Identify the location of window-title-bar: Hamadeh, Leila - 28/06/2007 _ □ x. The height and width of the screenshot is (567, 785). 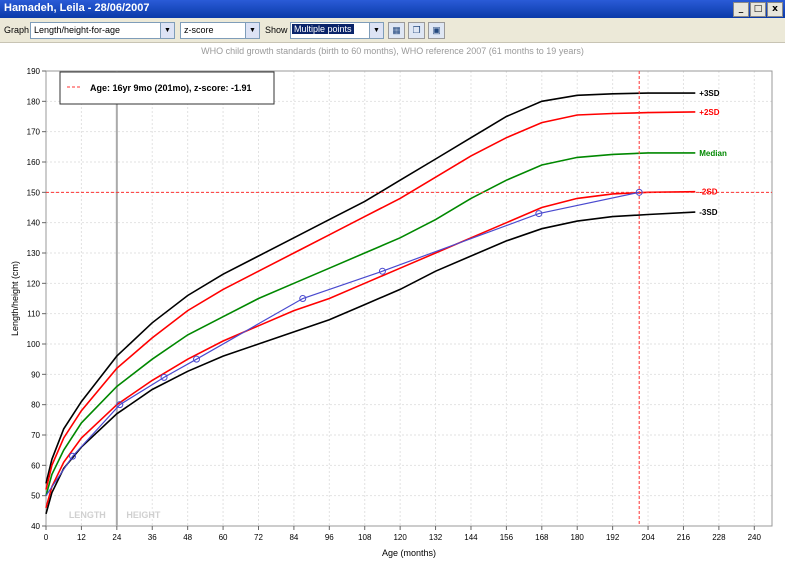
(392, 9).